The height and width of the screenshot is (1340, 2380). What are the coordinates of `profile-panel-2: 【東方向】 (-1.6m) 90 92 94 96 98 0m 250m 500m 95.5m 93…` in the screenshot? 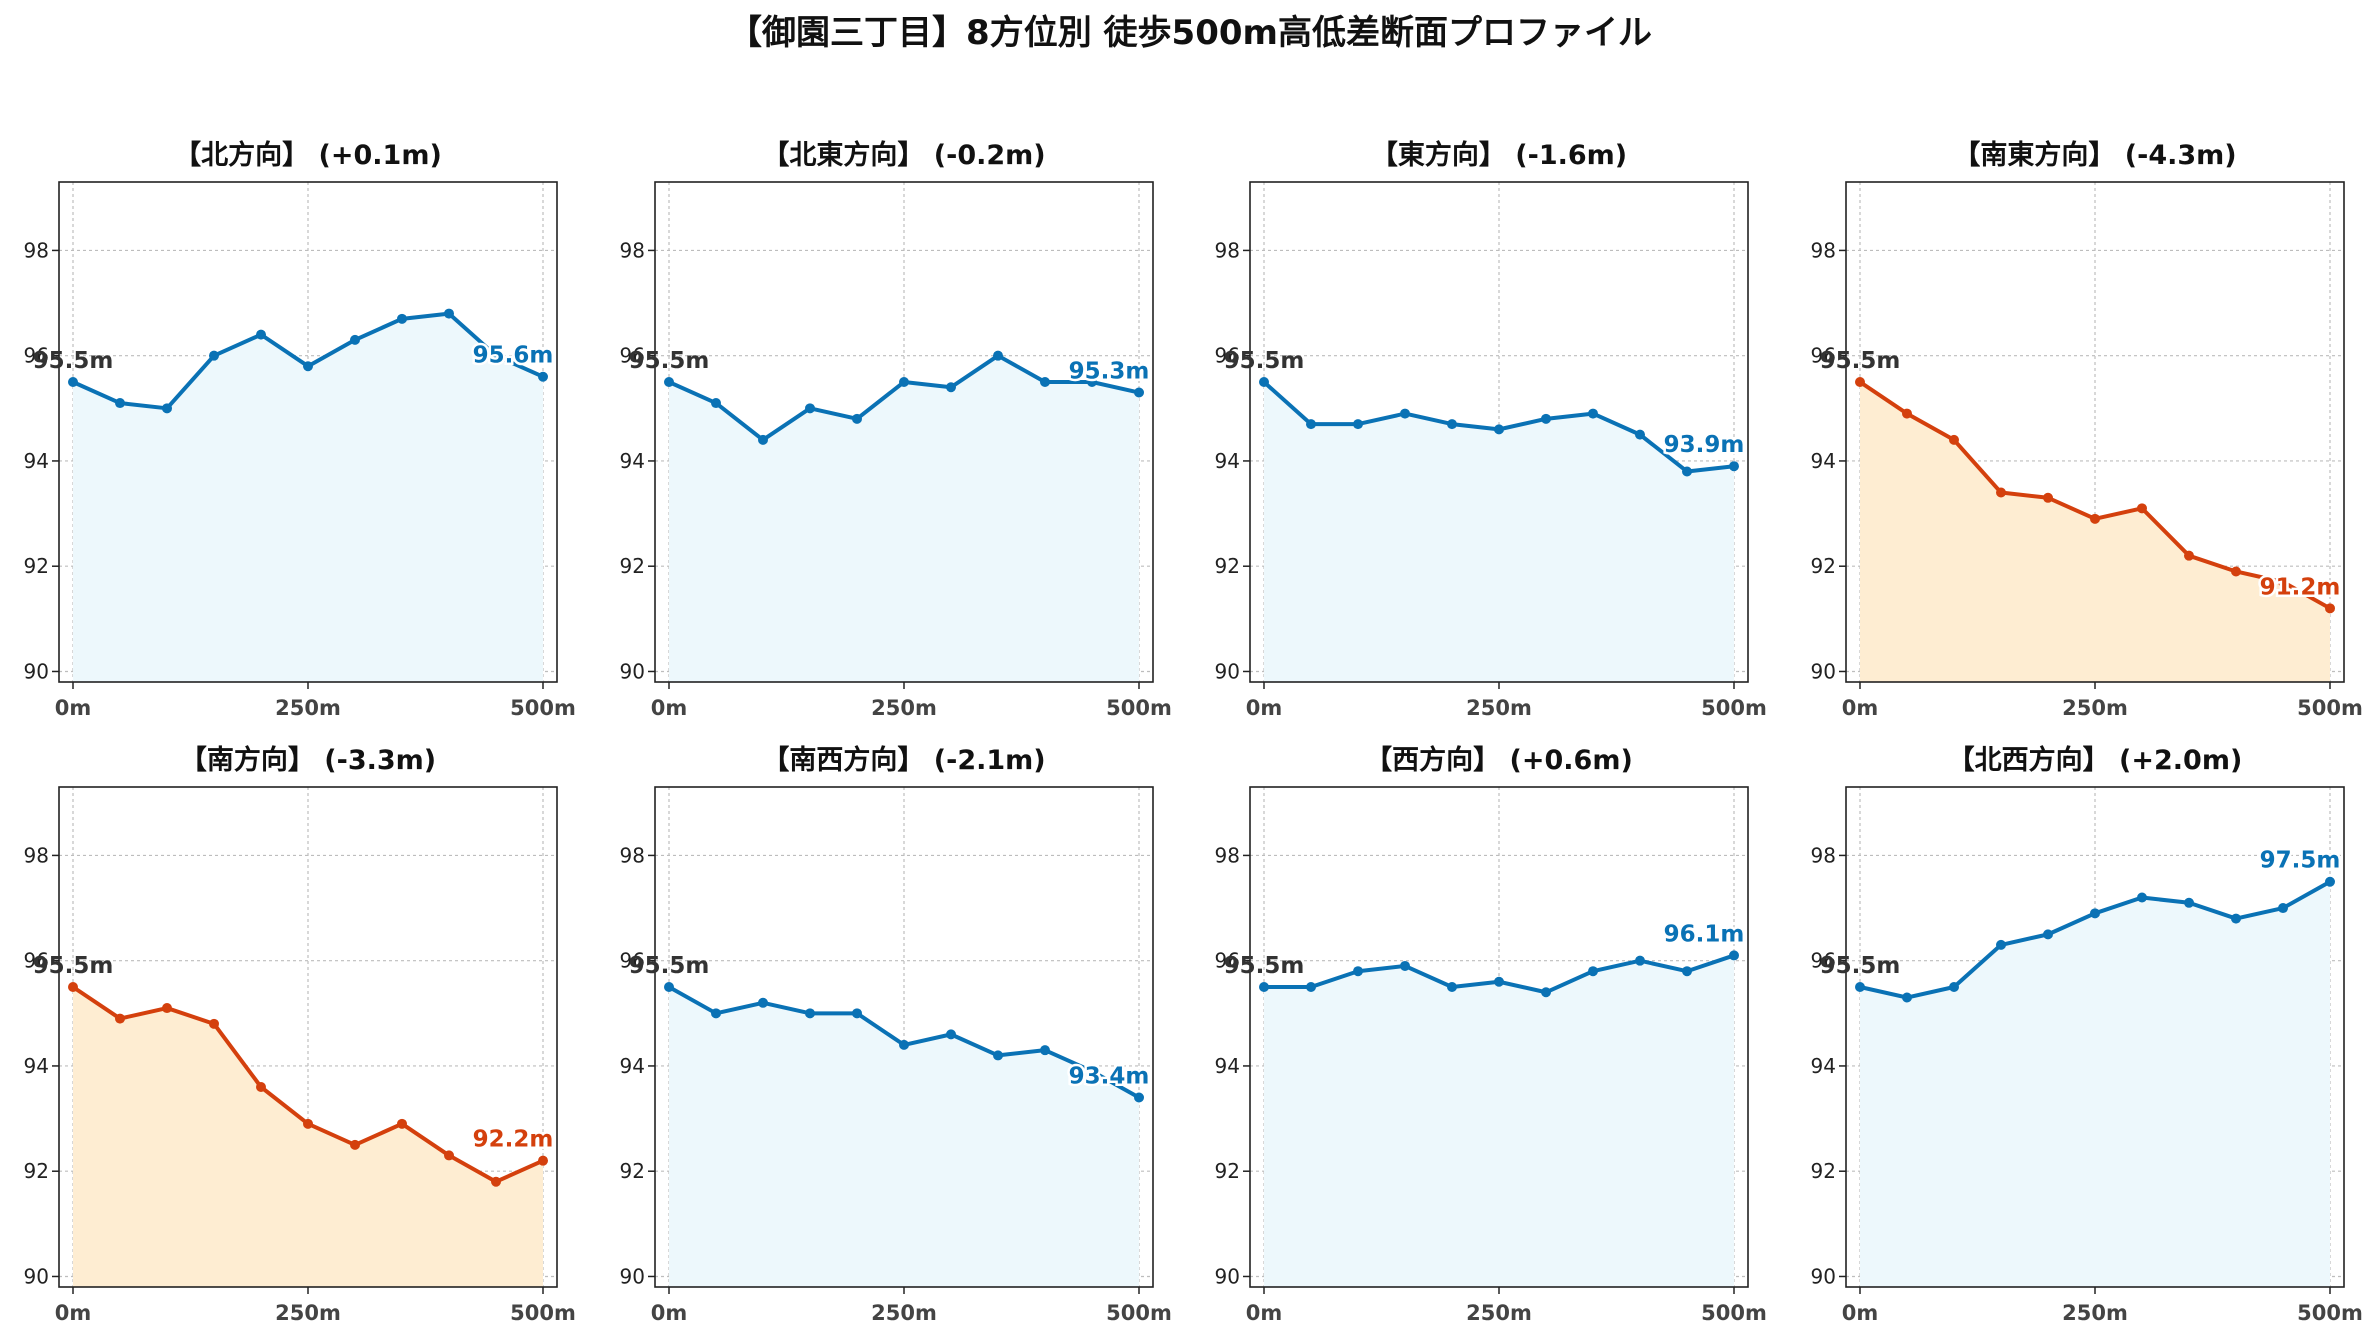 It's located at (1491, 429).